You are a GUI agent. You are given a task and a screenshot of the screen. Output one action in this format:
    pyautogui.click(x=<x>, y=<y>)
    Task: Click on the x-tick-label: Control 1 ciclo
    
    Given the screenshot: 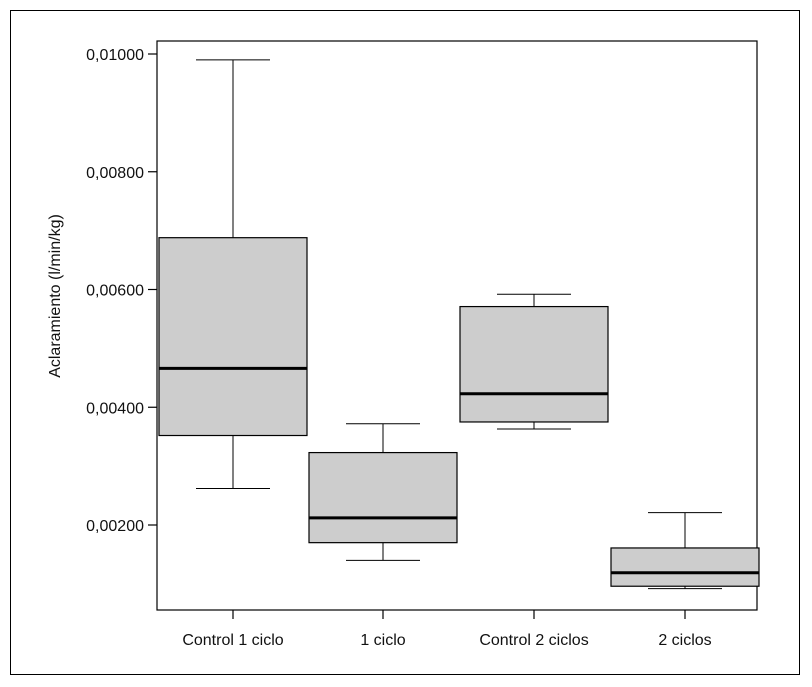 What is the action you would take?
    pyautogui.click(x=232, y=640)
    